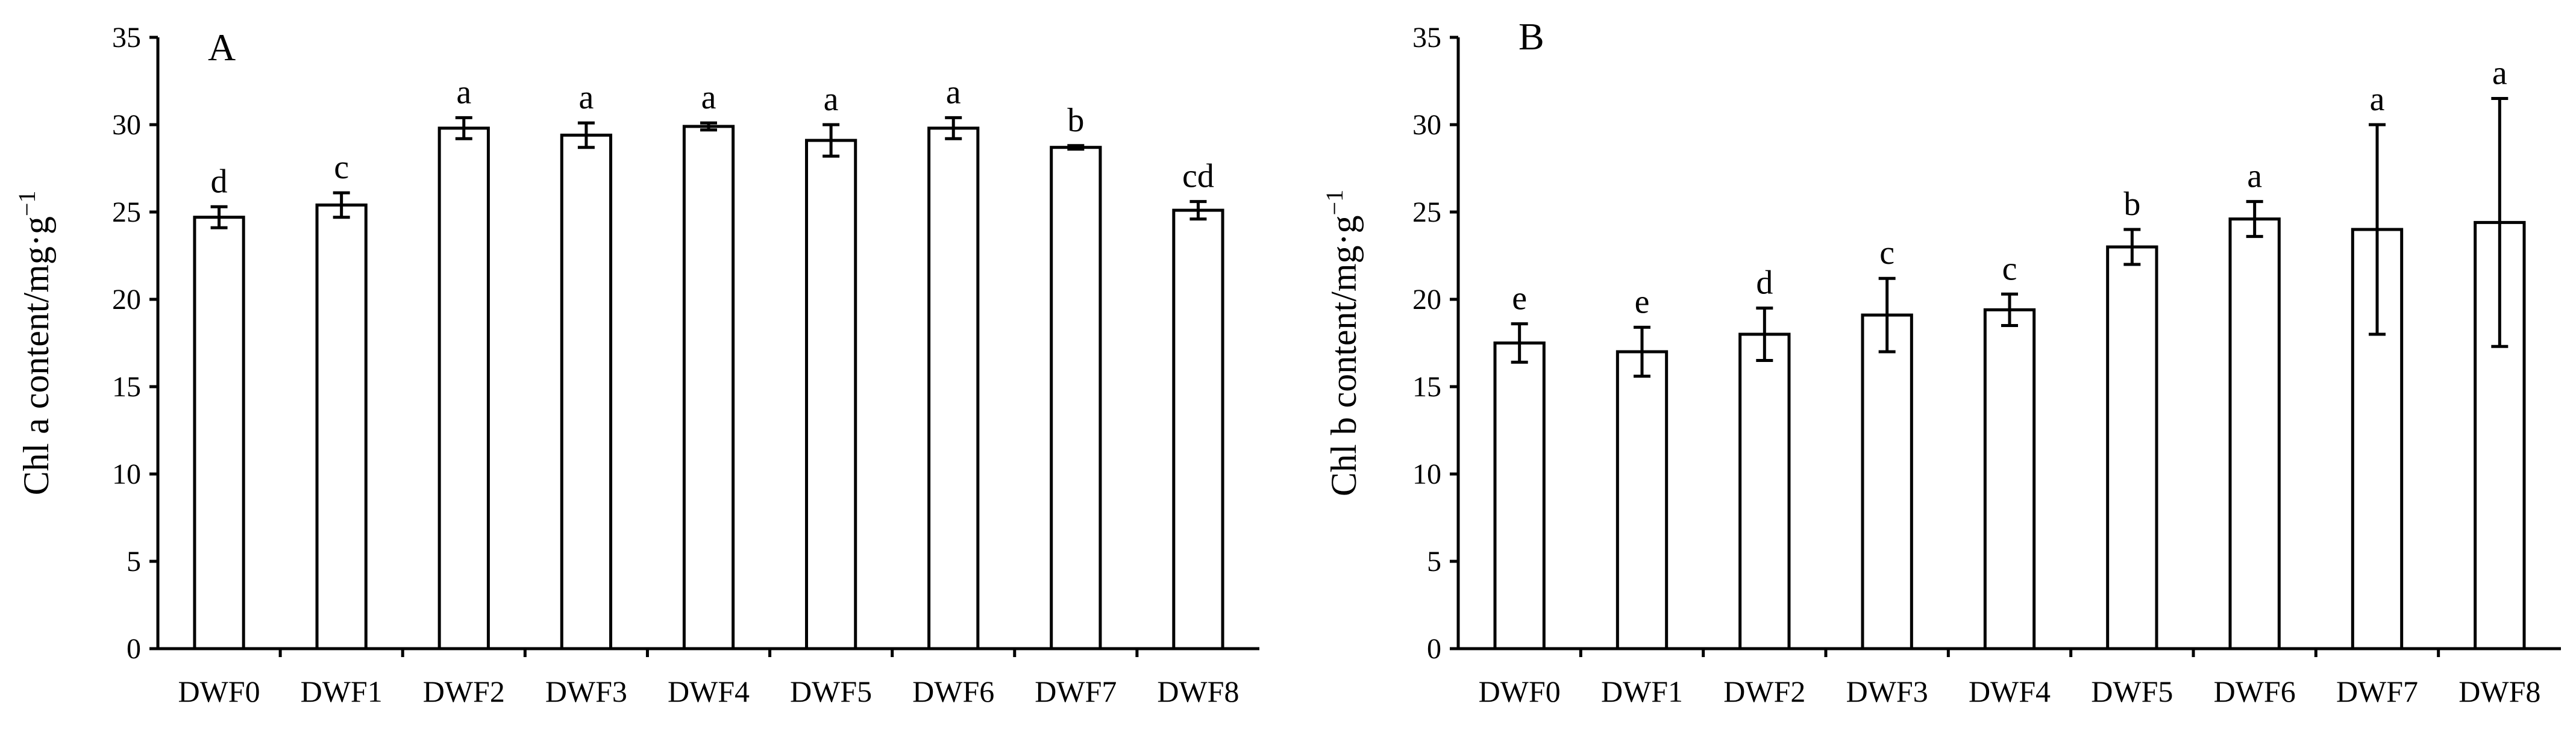 The height and width of the screenshot is (739, 2576). I want to click on significance-label: cd, so click(1198, 177).